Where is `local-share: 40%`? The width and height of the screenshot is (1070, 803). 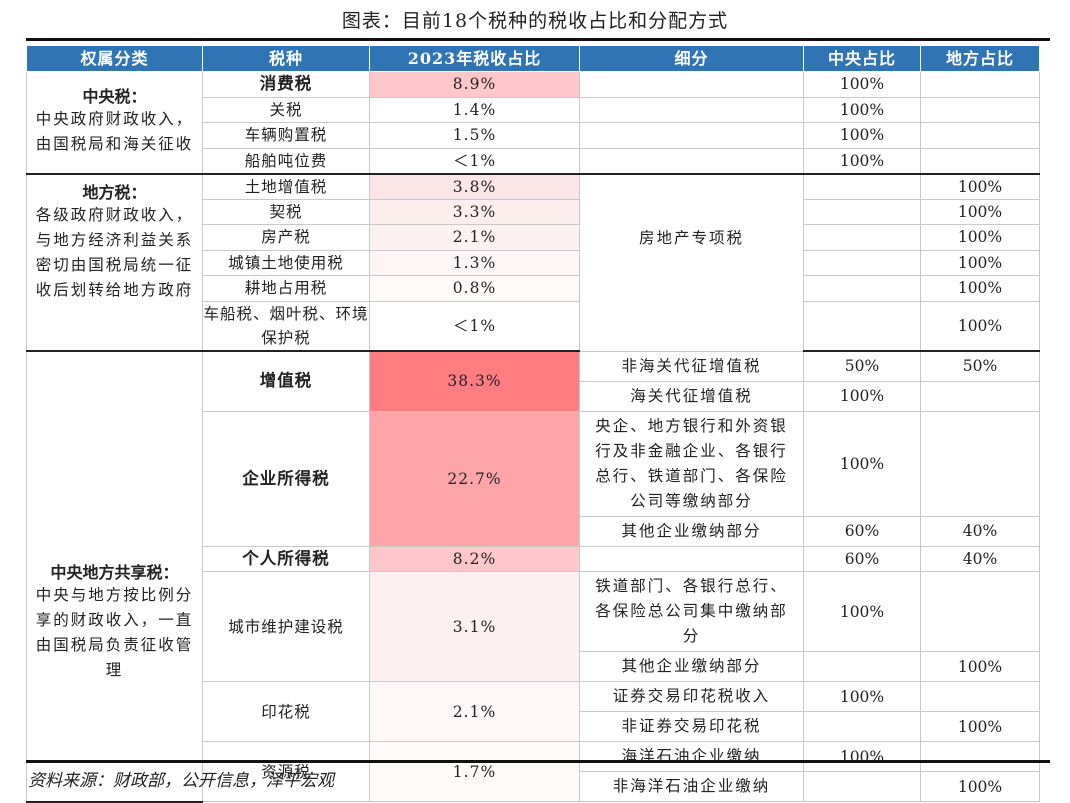 local-share: 40% is located at coordinates (980, 558).